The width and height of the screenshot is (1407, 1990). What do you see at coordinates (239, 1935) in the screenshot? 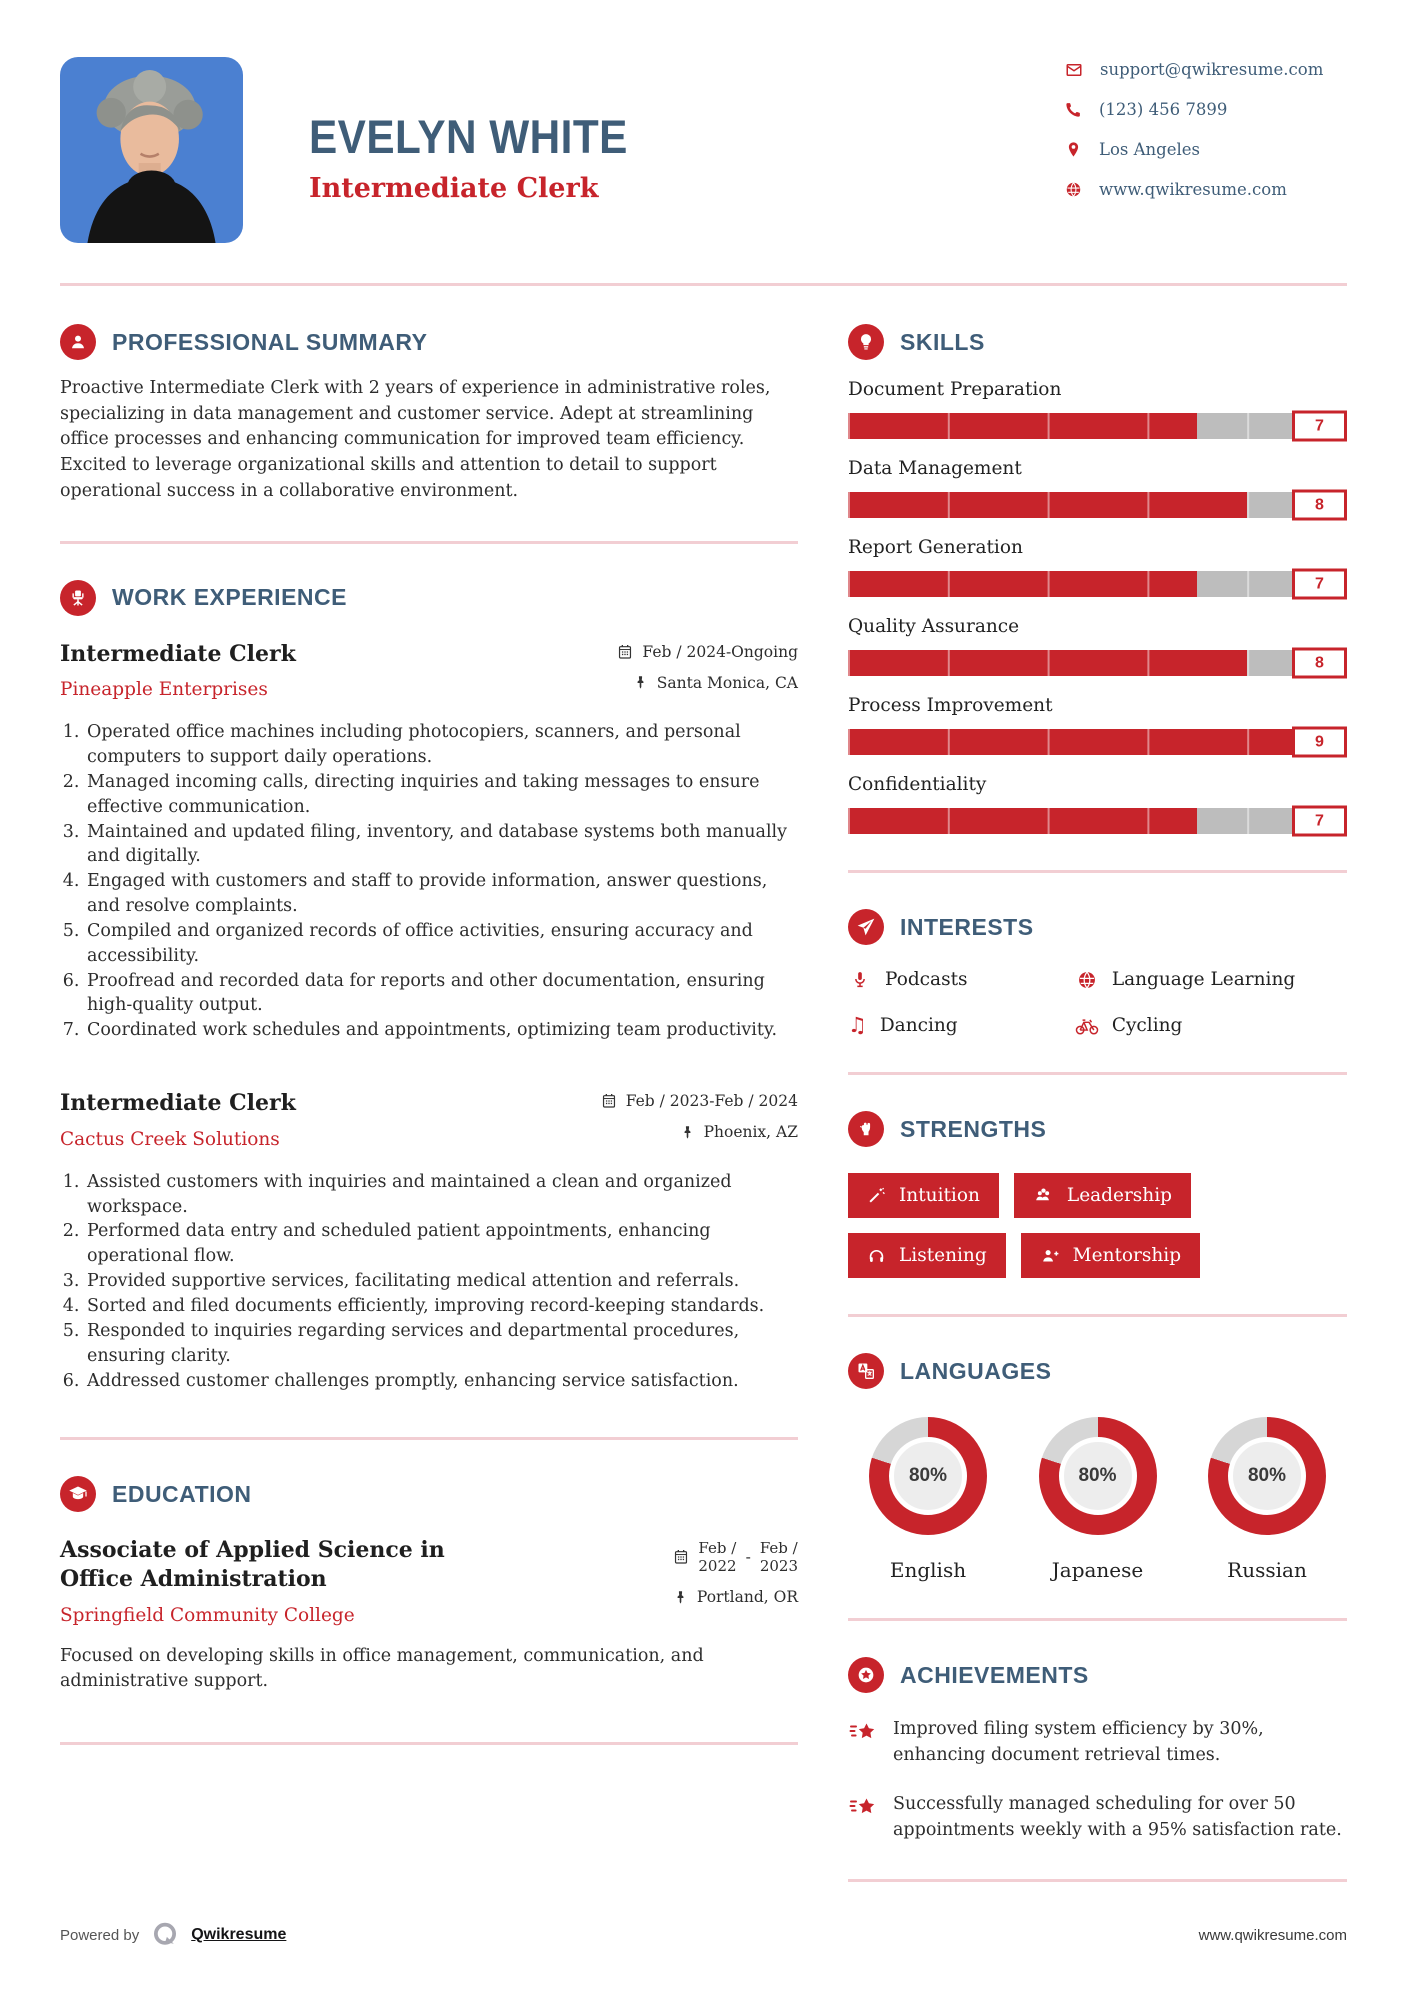
I see `qwikresume-link: Qwikresume` at bounding box center [239, 1935].